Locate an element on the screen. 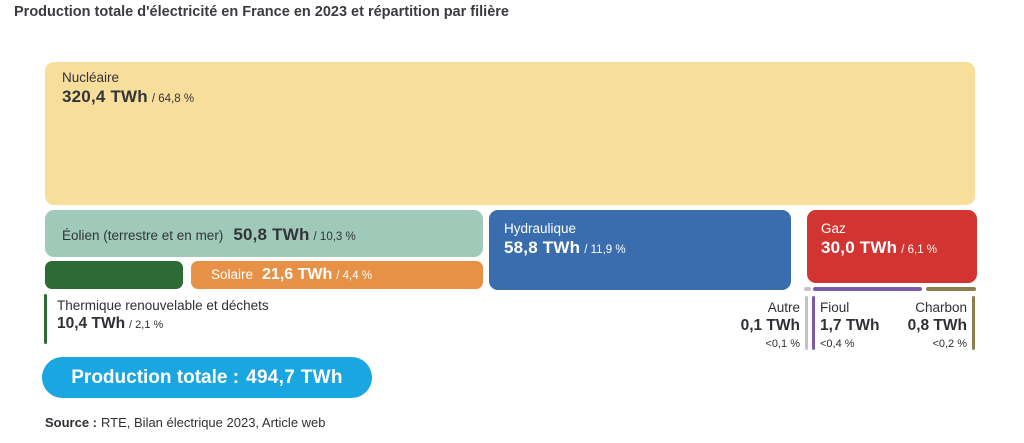 The image size is (1024, 443). eolien-name: Éolien (terrestre et en mer) is located at coordinates (143, 235).